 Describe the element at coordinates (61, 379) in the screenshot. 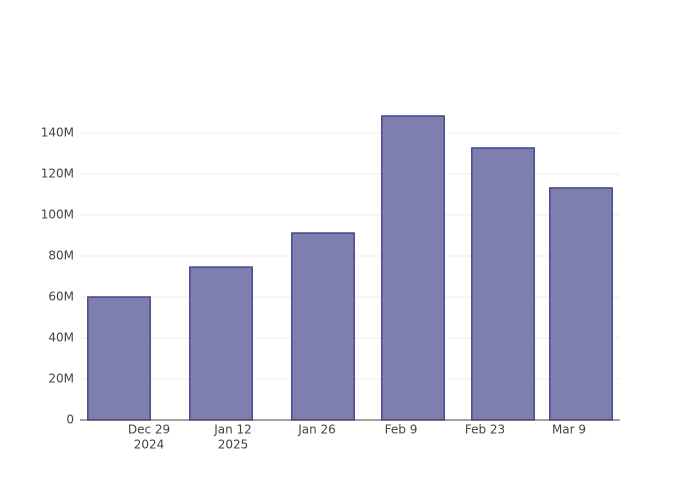

I see `y-tick-label: 20M` at that location.